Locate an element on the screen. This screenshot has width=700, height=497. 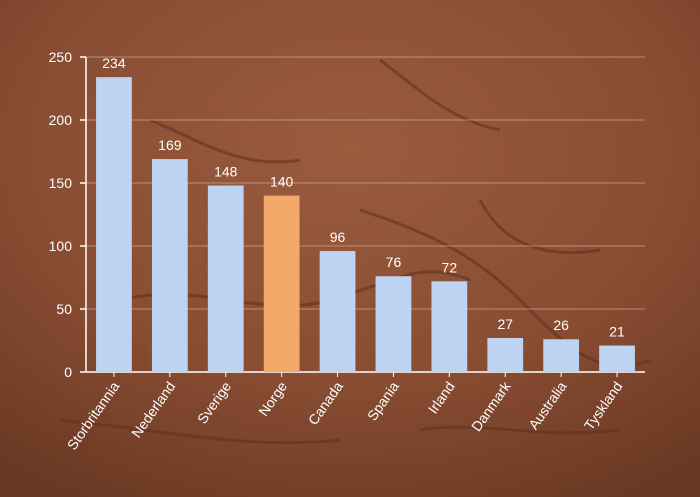
bar-spania is located at coordinates (393, 324).